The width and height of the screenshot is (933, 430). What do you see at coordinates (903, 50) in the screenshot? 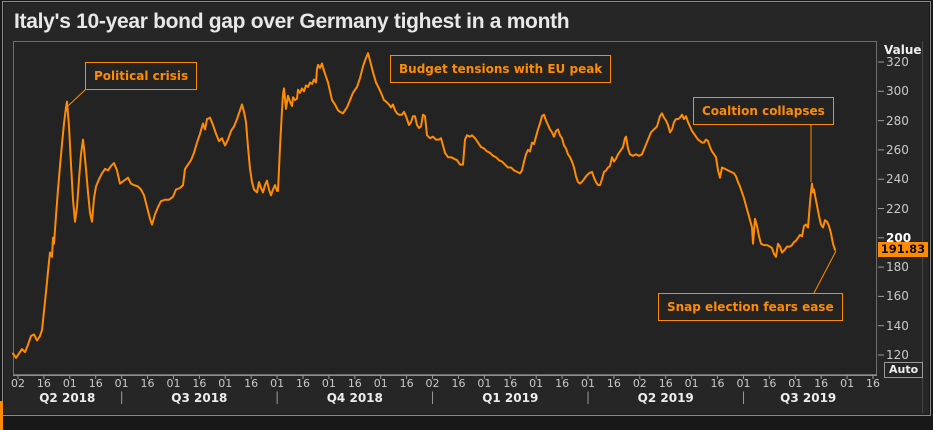
I see `value-axis-title: Value` at bounding box center [903, 50].